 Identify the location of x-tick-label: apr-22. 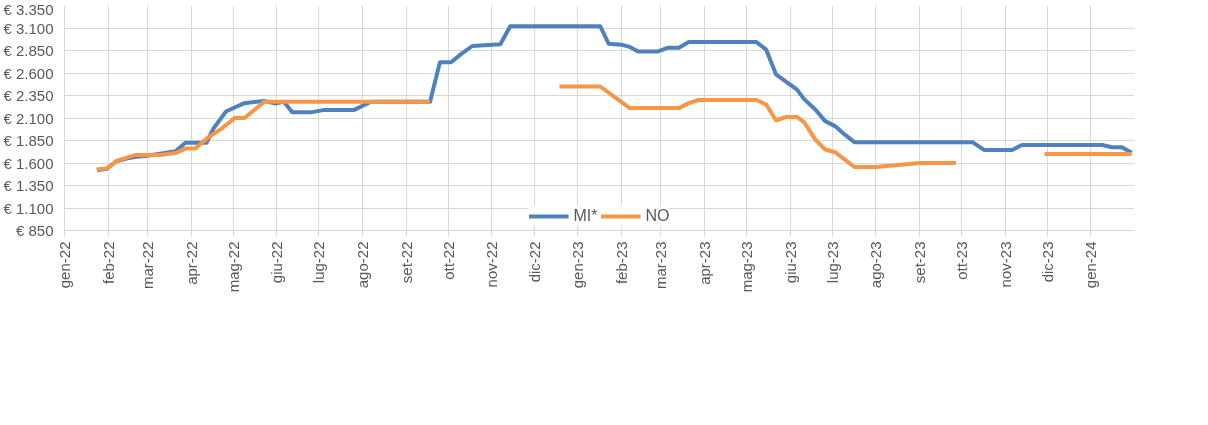
(191, 263).